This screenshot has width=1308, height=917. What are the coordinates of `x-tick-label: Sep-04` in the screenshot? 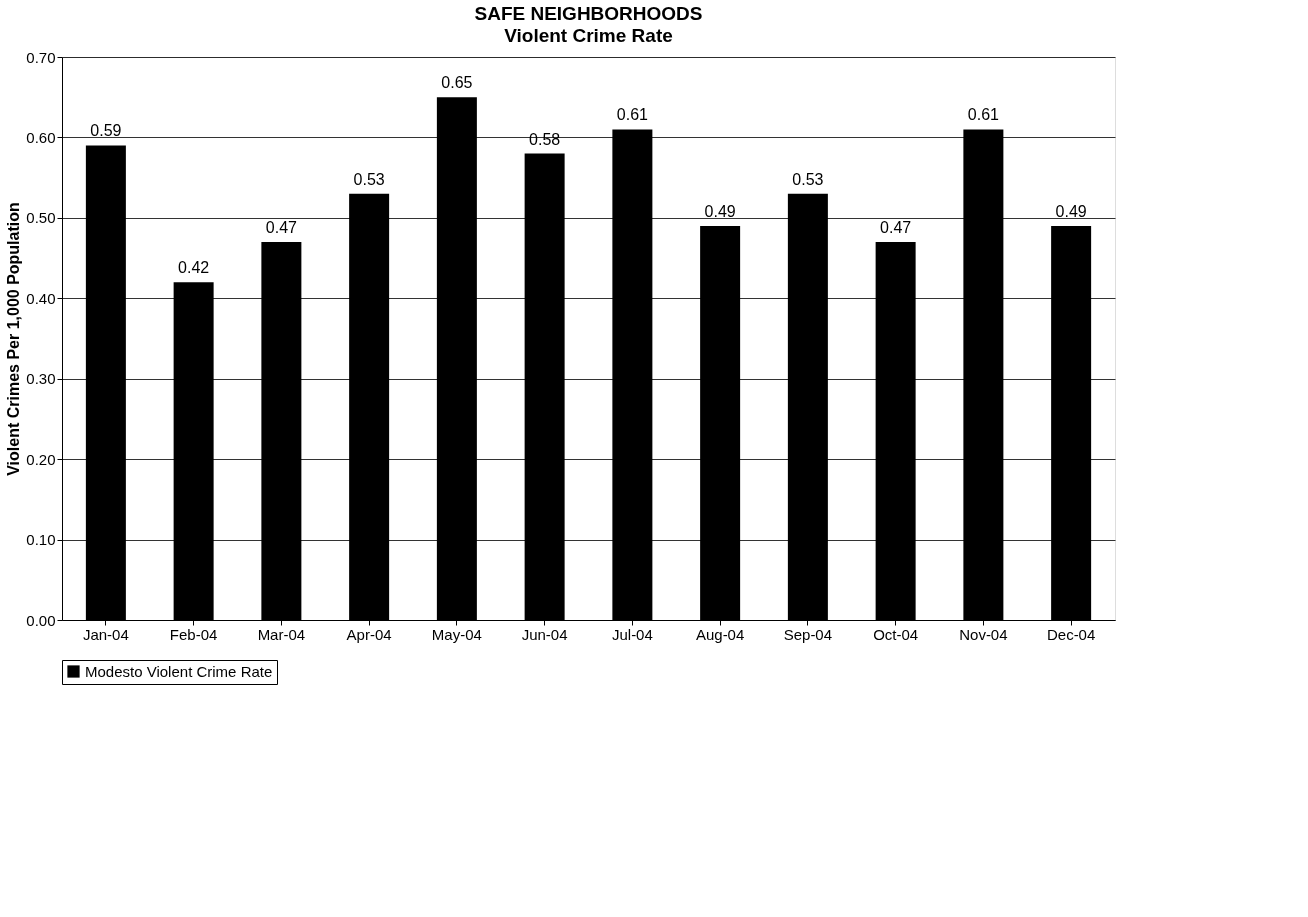 It's located at (808, 634).